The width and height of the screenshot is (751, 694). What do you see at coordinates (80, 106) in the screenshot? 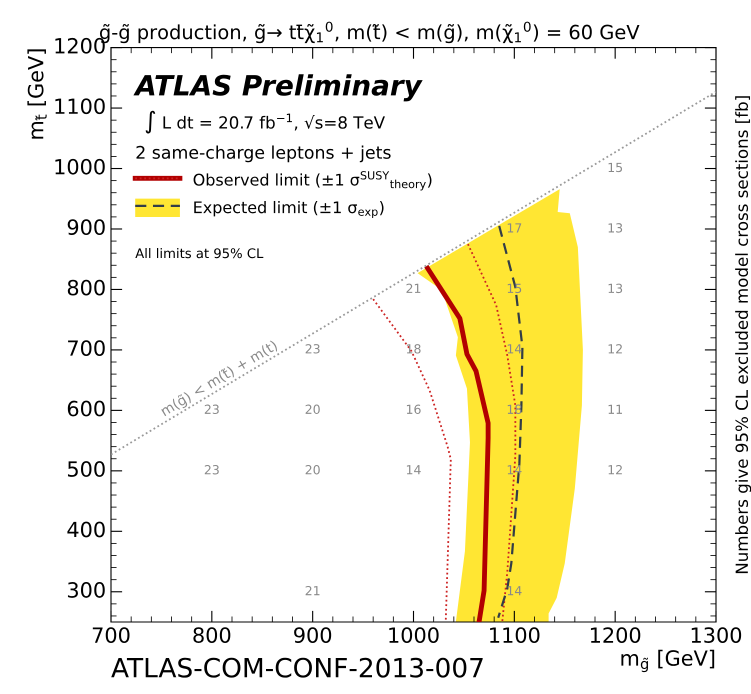
I see `y-tick-label: 1100` at bounding box center [80, 106].